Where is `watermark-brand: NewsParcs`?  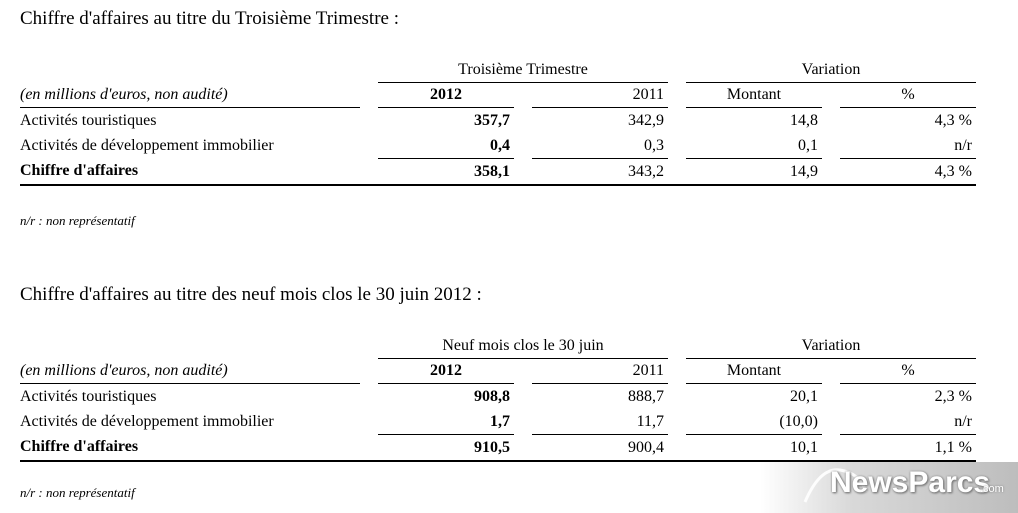 watermark-brand: NewsParcs is located at coordinates (910, 482).